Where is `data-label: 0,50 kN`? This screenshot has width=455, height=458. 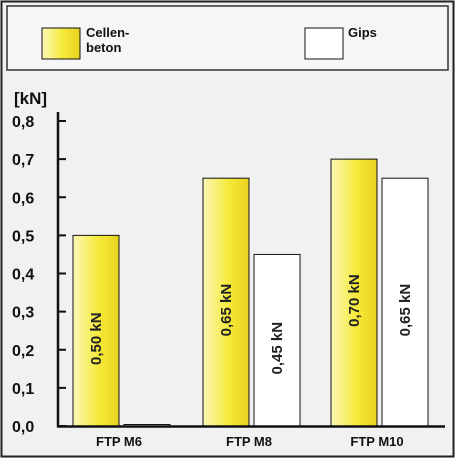
data-label: 0,50 kN is located at coordinates (96, 338).